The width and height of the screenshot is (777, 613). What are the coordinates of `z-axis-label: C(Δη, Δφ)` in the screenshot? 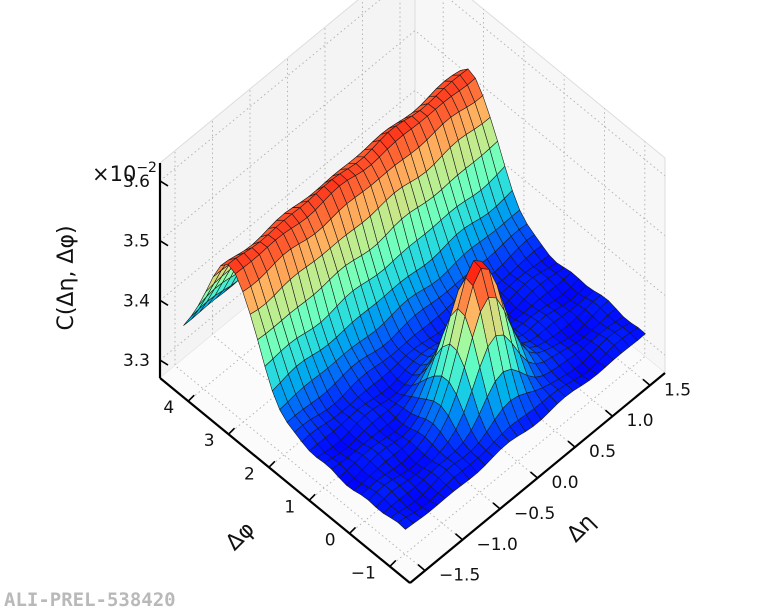 It's located at (66, 277).